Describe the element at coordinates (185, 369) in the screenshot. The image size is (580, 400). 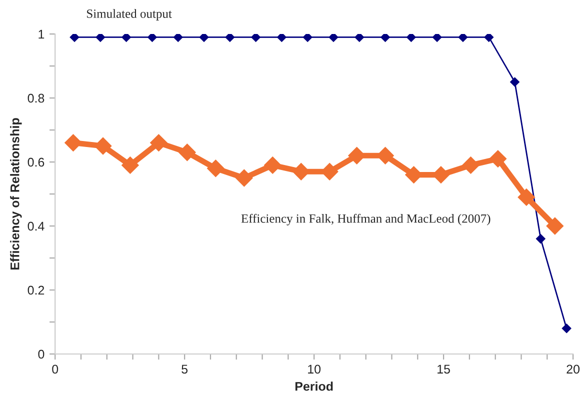
I see `x-tick-label: 5` at that location.